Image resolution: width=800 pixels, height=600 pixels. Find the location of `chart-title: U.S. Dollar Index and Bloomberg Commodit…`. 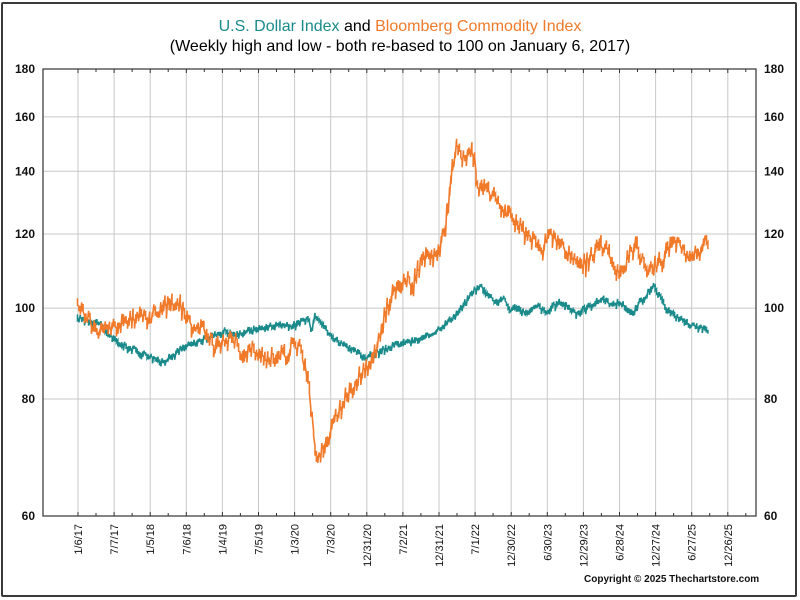

chart-title: U.S. Dollar Index and Bloomberg Commodit… is located at coordinates (400, 27).